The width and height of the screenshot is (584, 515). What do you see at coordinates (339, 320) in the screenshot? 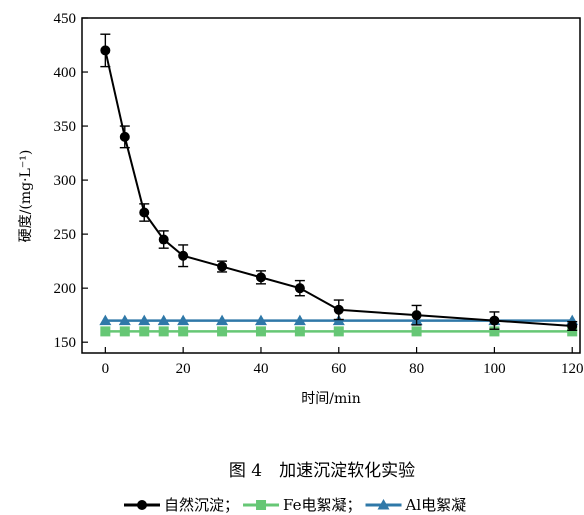
I see `series-triangle` at bounding box center [339, 320].